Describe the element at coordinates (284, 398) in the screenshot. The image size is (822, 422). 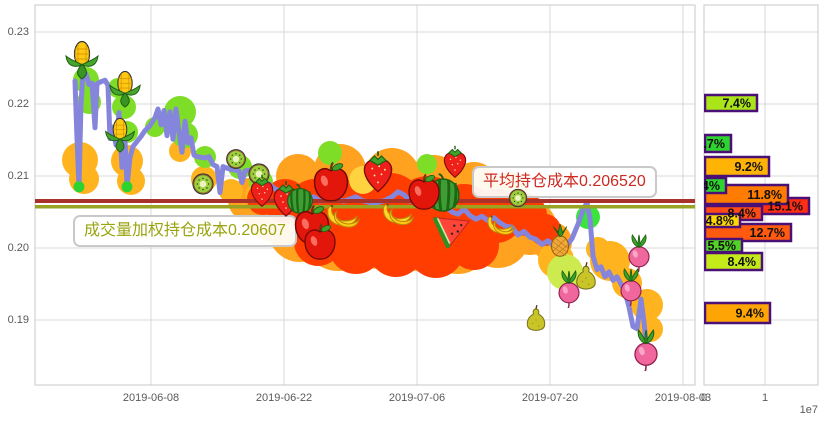
I see `x-tick-label: 2019-06-22` at that location.